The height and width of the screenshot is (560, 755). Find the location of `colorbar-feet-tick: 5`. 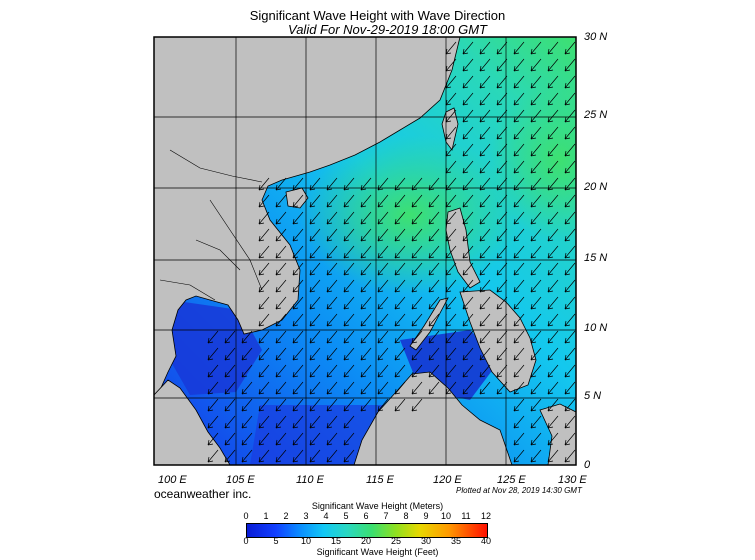

colorbar-feet-tick: 5 is located at coordinates (276, 541).